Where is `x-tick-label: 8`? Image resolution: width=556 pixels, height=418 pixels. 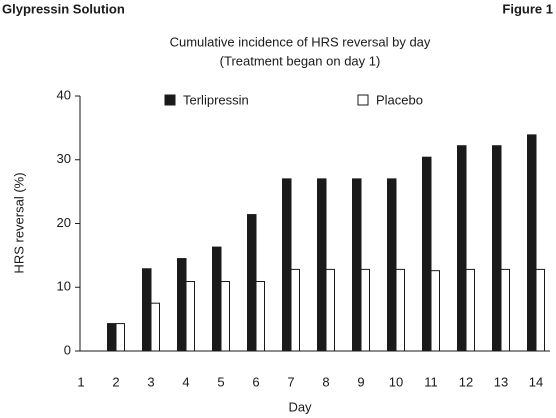 x-tick-label: 8 is located at coordinates (325, 381).